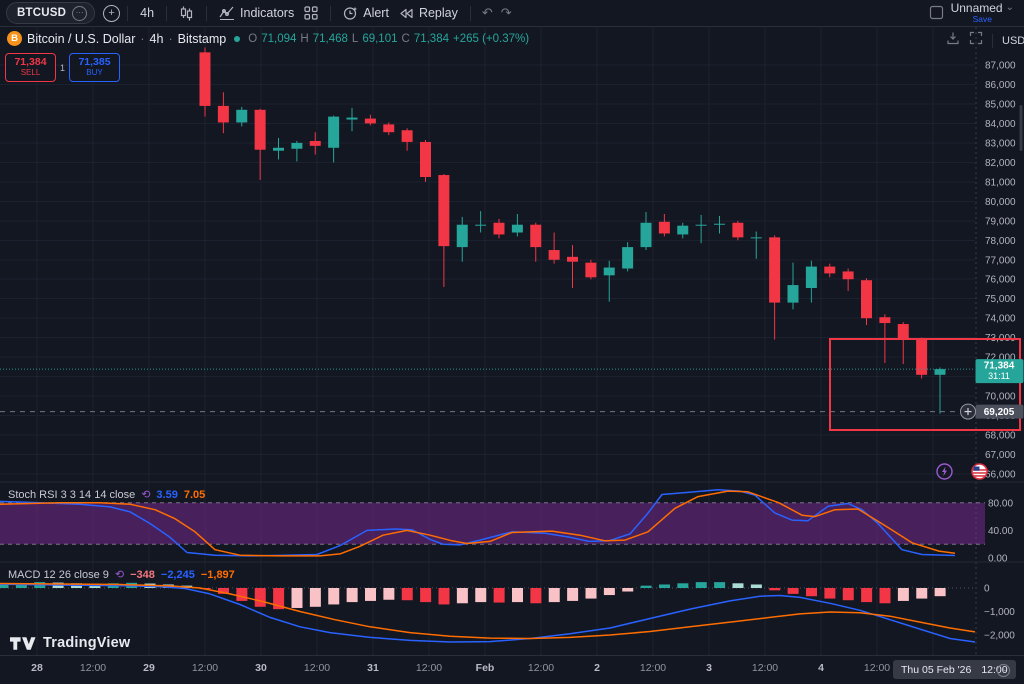  I want to click on layout-templates-button, so click(311, 13).